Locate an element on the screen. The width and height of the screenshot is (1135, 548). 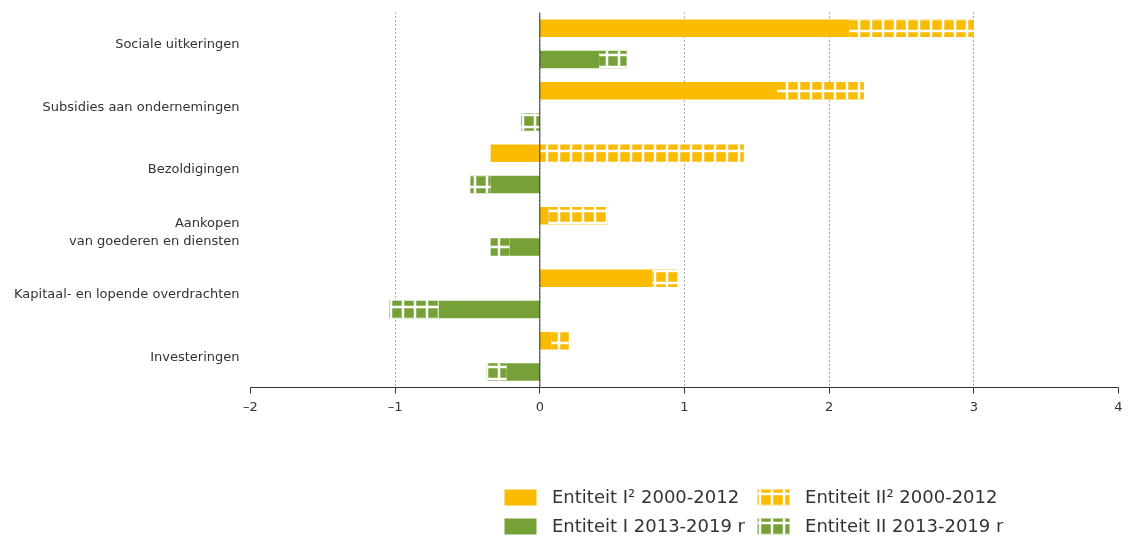
x-tick-label: –1 is located at coordinates (395, 406).